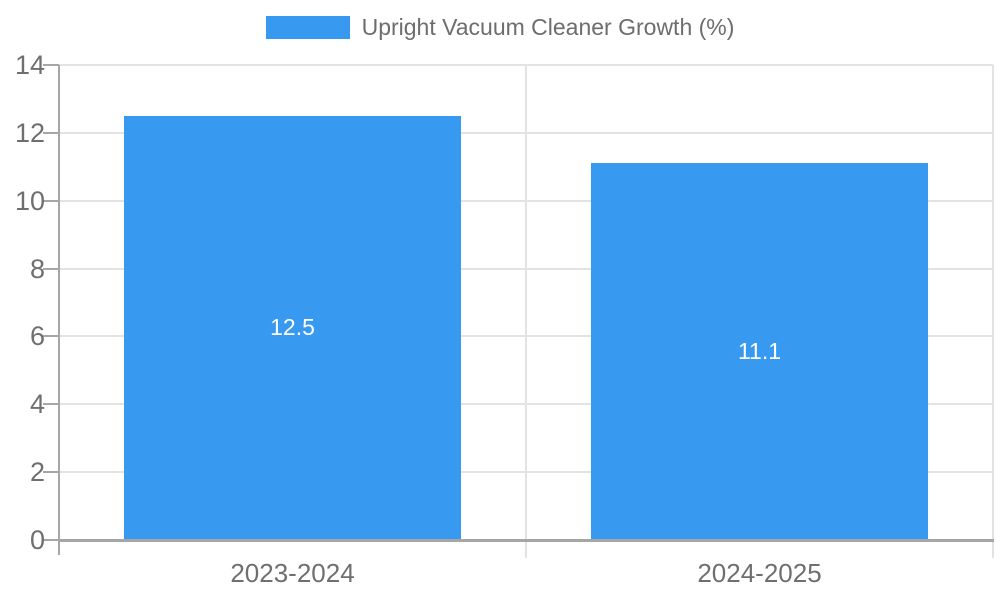 The height and width of the screenshot is (600, 1000). I want to click on x-tick-label: 2024-2025, so click(759, 573).